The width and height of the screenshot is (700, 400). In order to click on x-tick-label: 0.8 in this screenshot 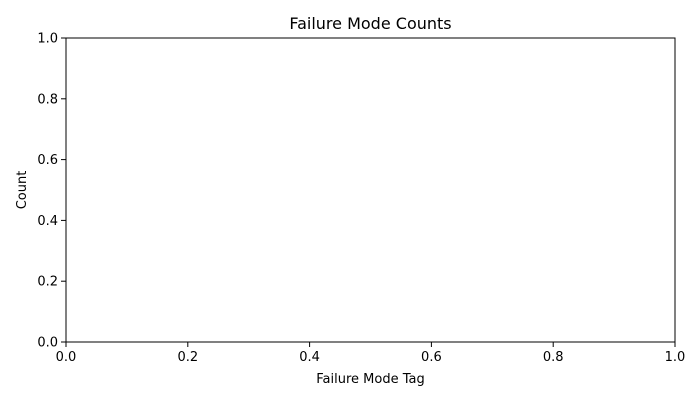, I will do `click(553, 357)`.